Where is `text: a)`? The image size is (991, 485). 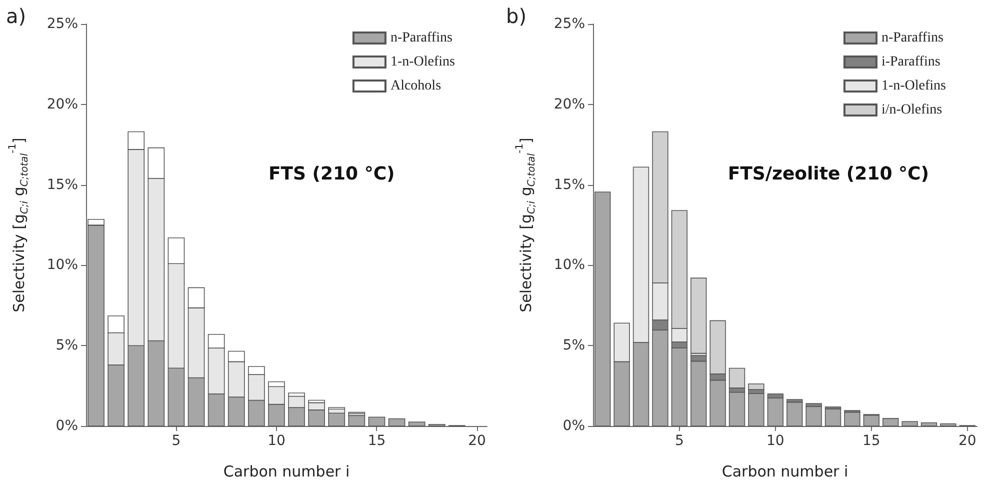
text: a) is located at coordinates (16, 16).